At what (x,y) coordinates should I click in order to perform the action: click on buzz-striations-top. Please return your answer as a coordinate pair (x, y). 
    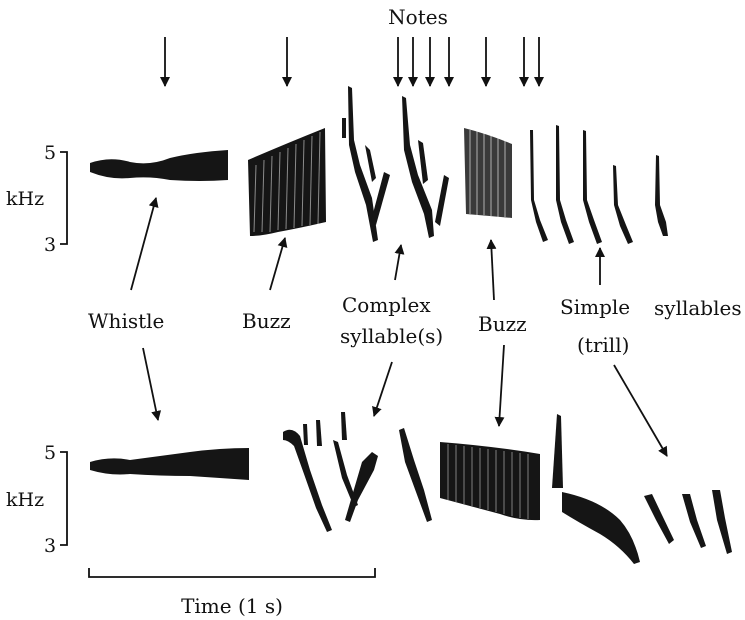
    Looking at the image, I should click on (287, 182).